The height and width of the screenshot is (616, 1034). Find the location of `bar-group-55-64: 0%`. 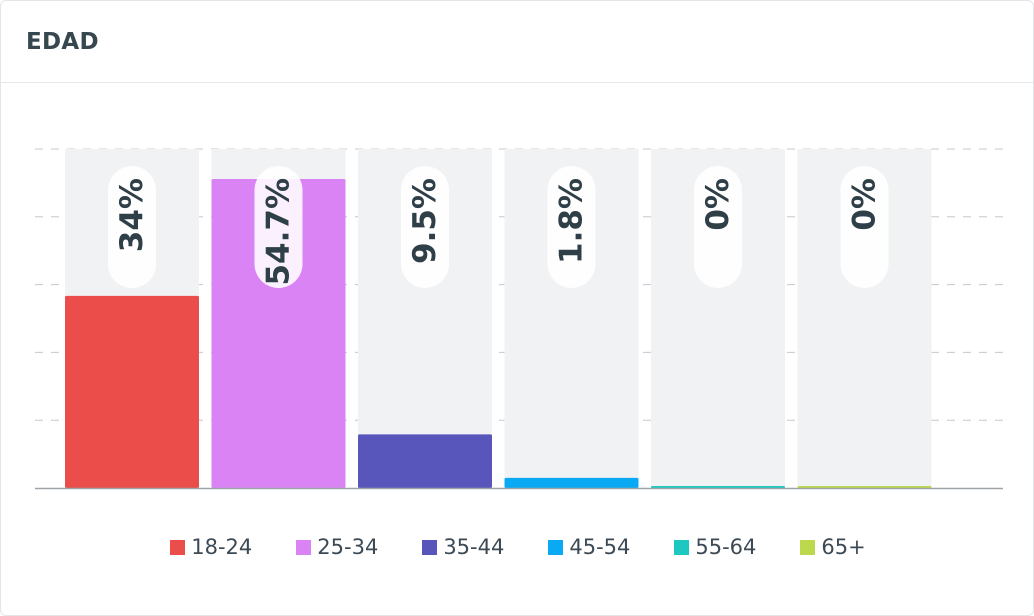

bar-group-55-64: 0% is located at coordinates (718, 318).